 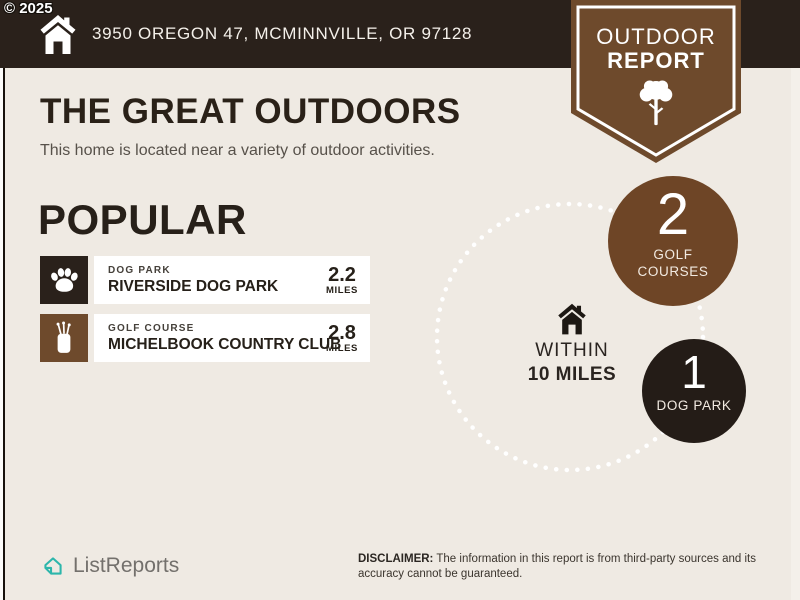 I want to click on paw-icon-tile, so click(x=64, y=280).